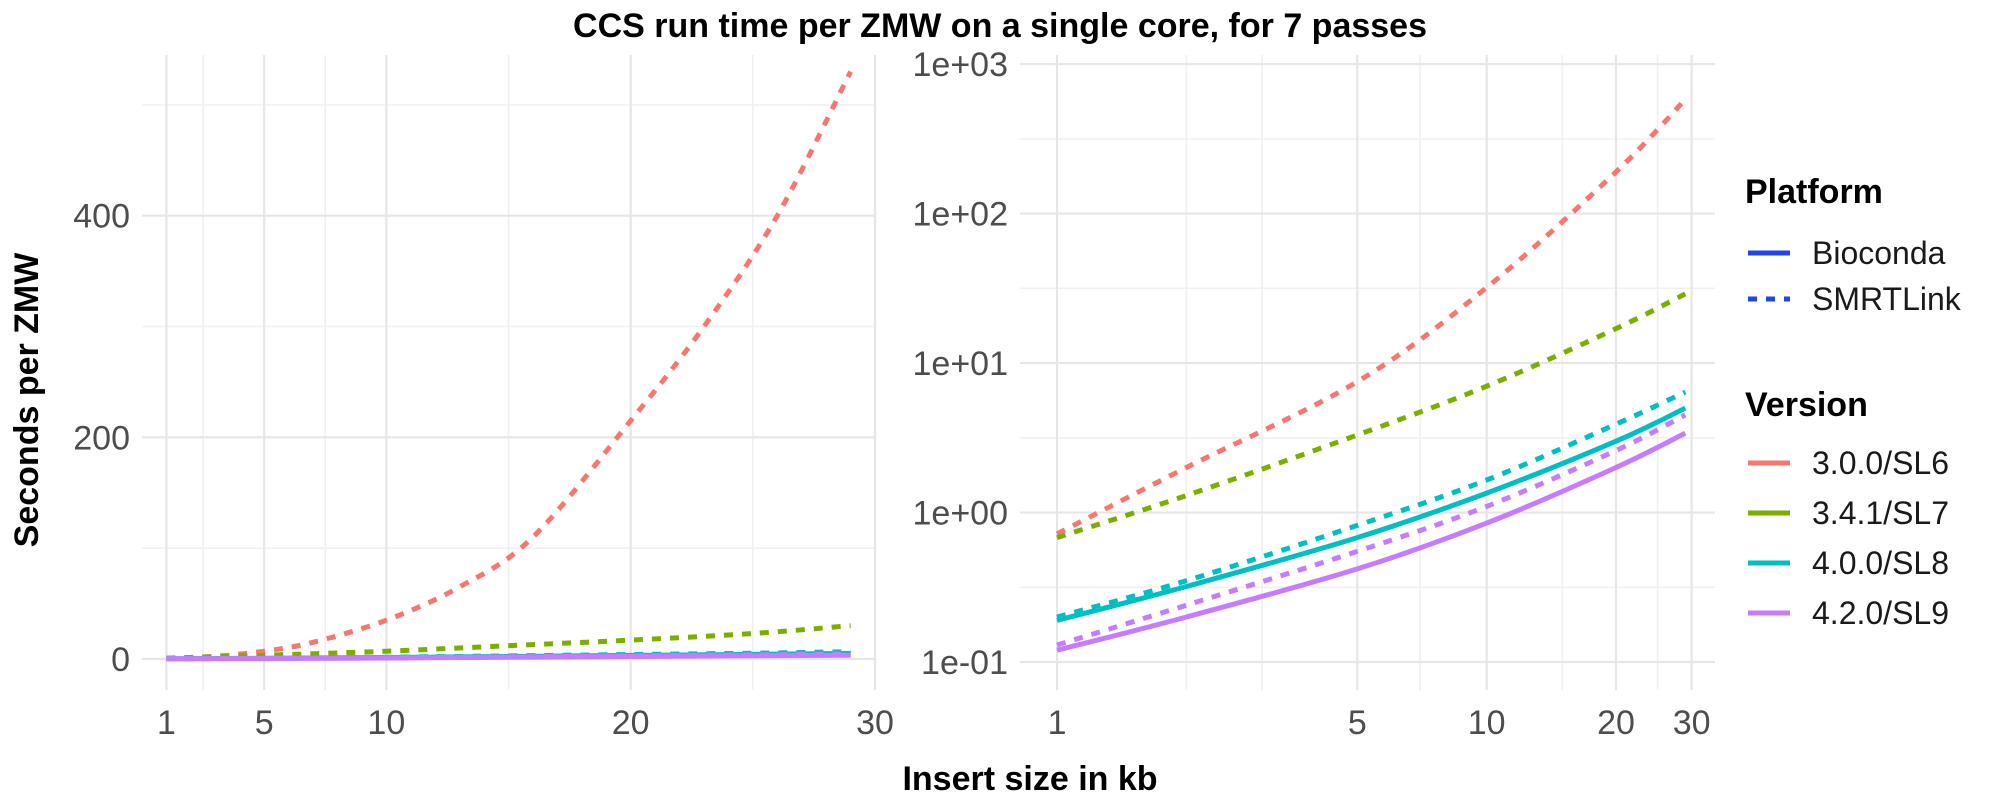 The height and width of the screenshot is (800, 2000). What do you see at coordinates (961, 215) in the screenshot?
I see `y-tick-label: 1e+02` at bounding box center [961, 215].